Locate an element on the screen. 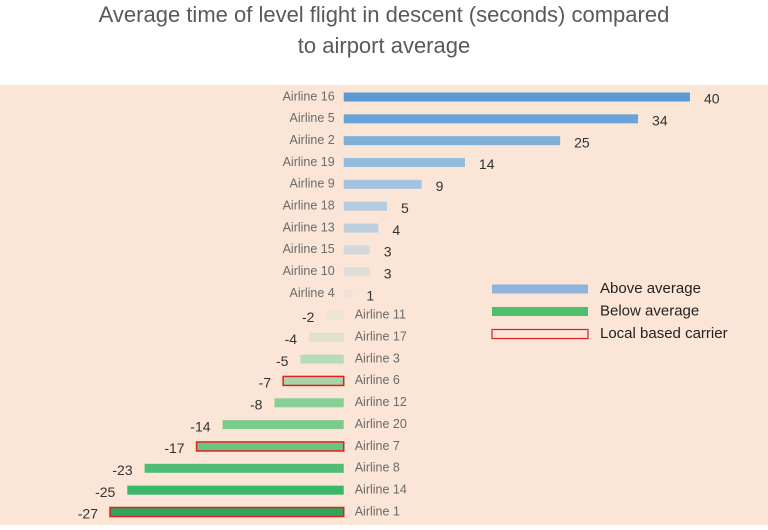  category-label: Airline 16 is located at coordinates (309, 96).